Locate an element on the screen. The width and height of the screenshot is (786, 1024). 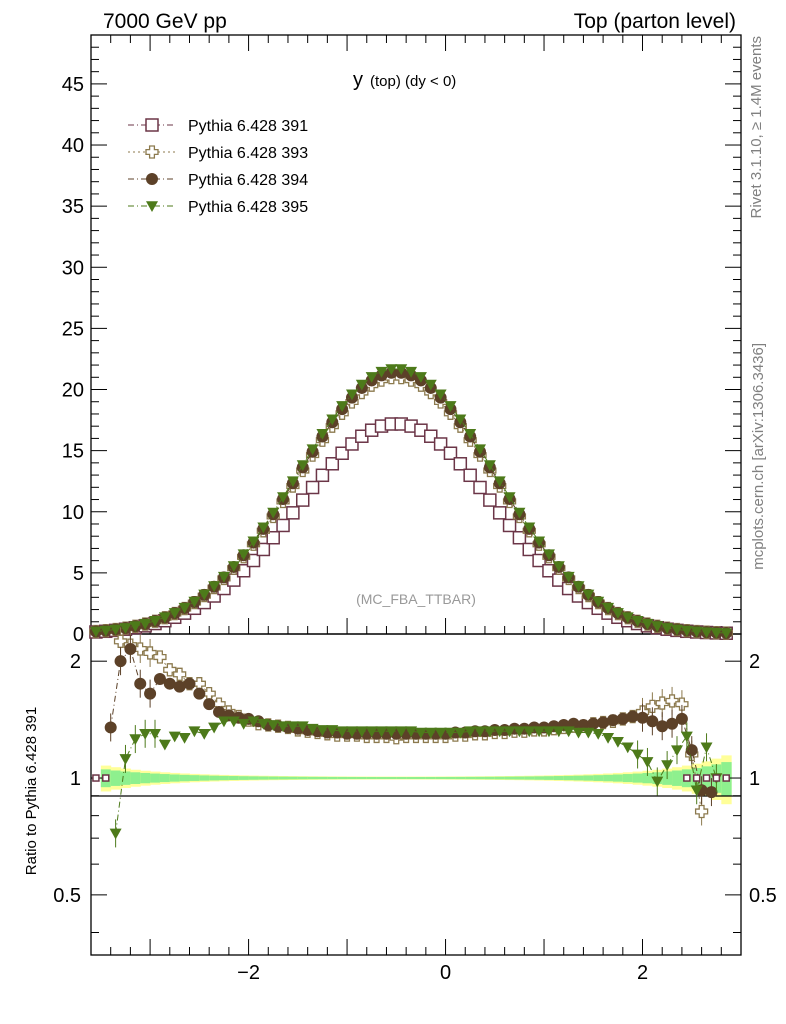
plot-title-main: y is located at coordinates (358, 80).